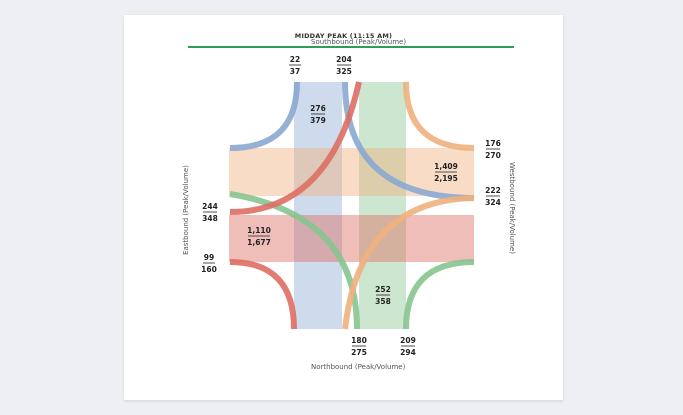 The image size is (683, 415). What do you see at coordinates (383, 289) in the screenshot?
I see `nb-through-peak: 252` at bounding box center [383, 289].